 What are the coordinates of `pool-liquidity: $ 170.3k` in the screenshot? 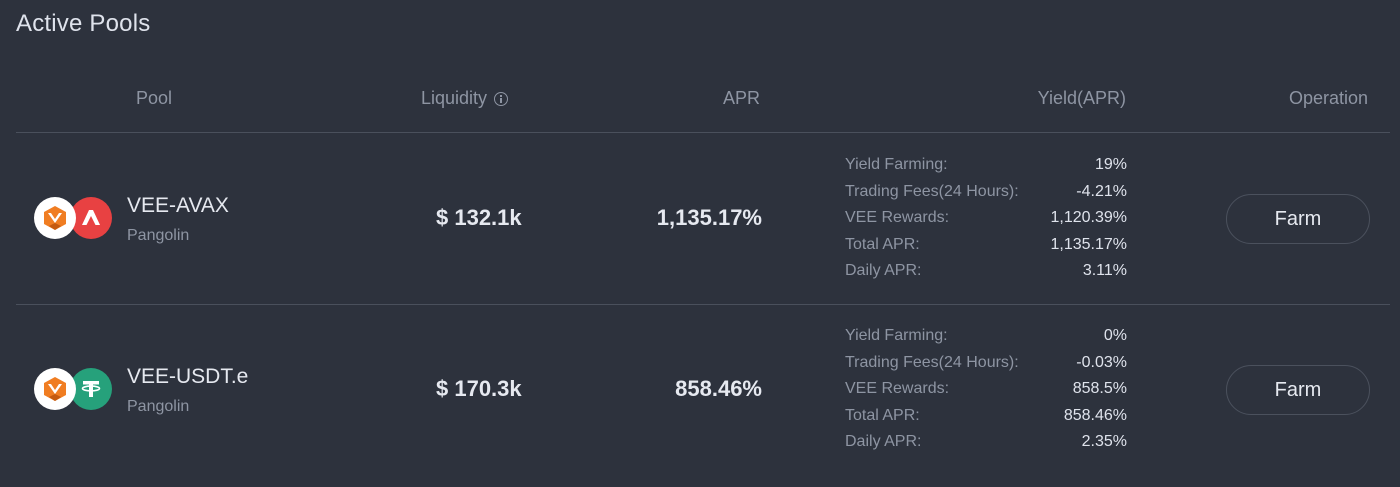 It's located at (479, 388).